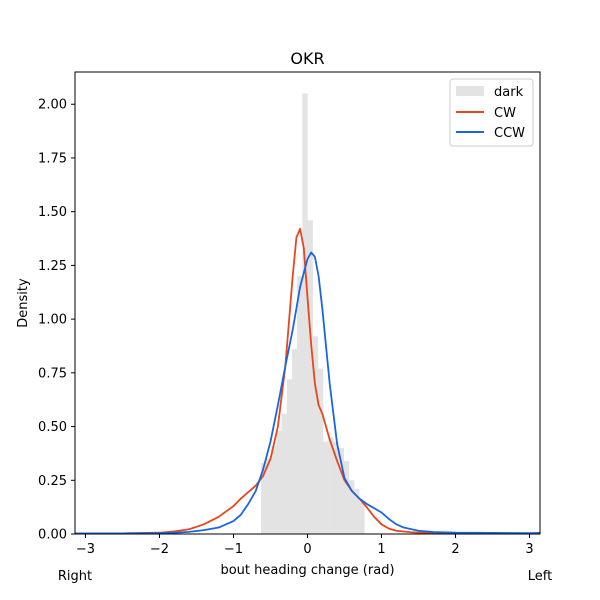  I want to click on x-axis-ticks: −3 −2 −1 0 1 2 3, so click(305, 545).